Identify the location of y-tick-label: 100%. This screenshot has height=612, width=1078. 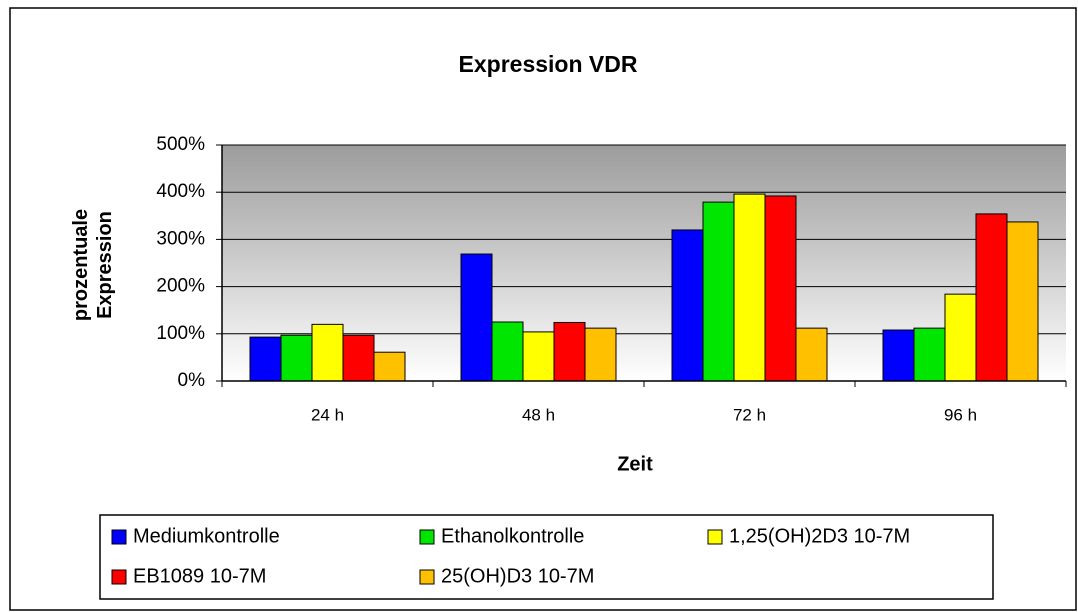
(180, 333).